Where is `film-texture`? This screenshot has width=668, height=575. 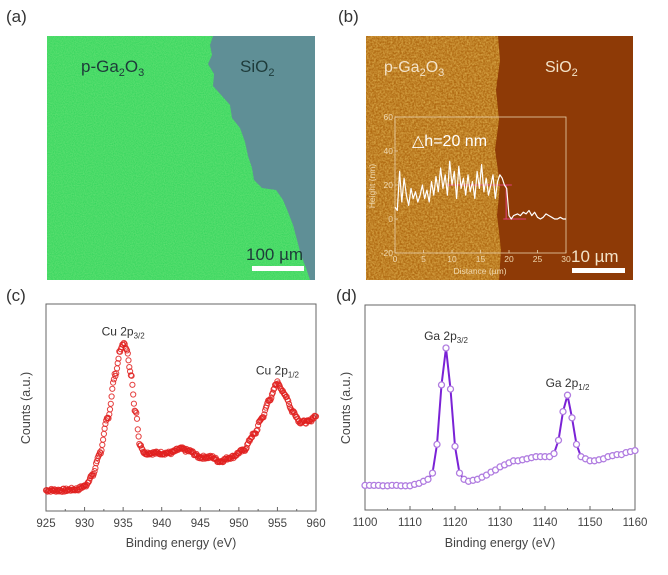
film-texture is located at coordinates (433, 158).